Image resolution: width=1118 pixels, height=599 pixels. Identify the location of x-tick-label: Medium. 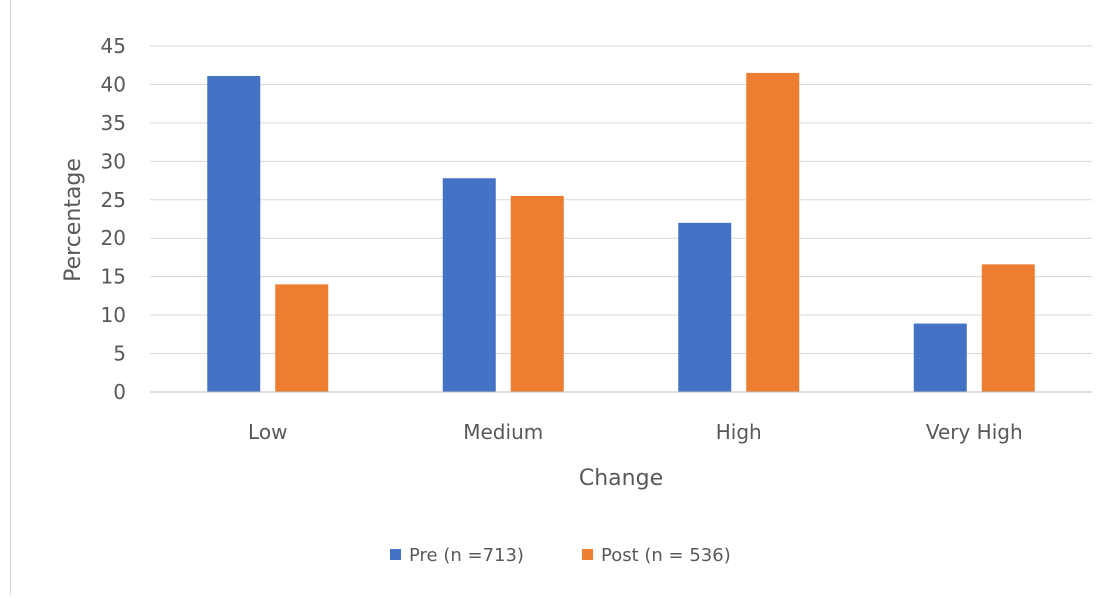
(503, 432).